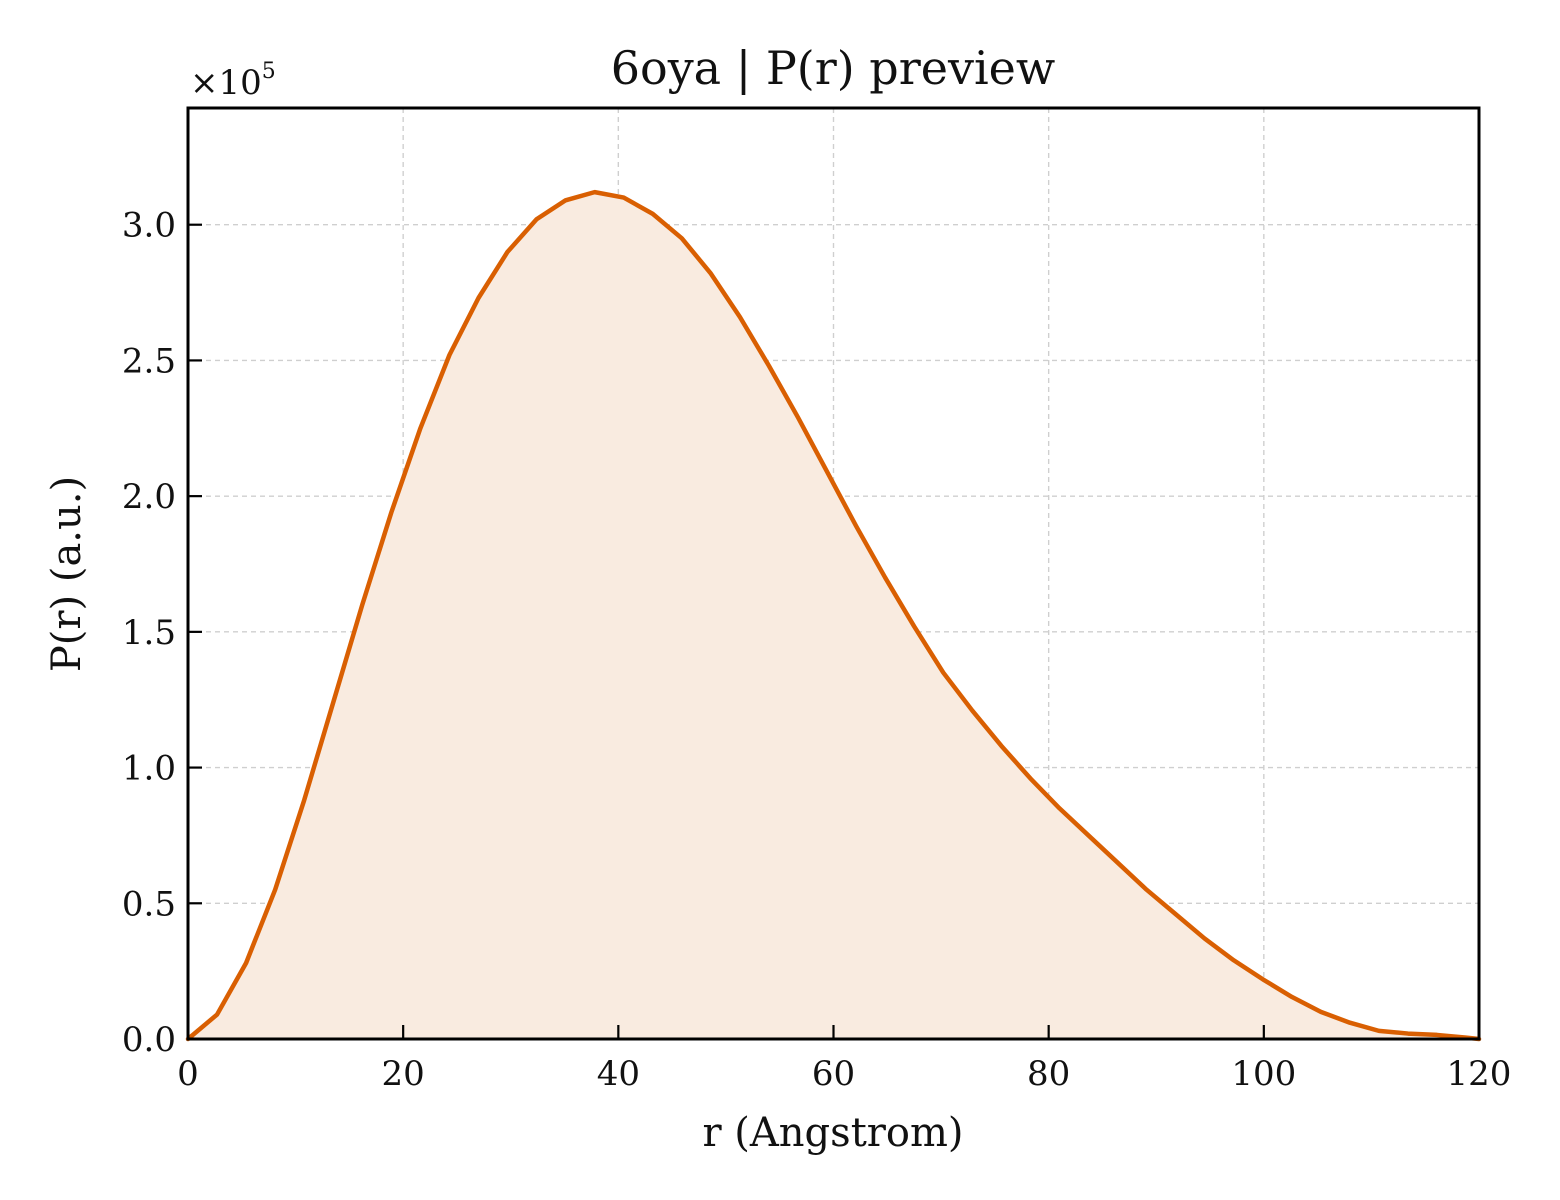  What do you see at coordinates (226, 83) in the screenshot?
I see `y-multiplier-base: ×10` at bounding box center [226, 83].